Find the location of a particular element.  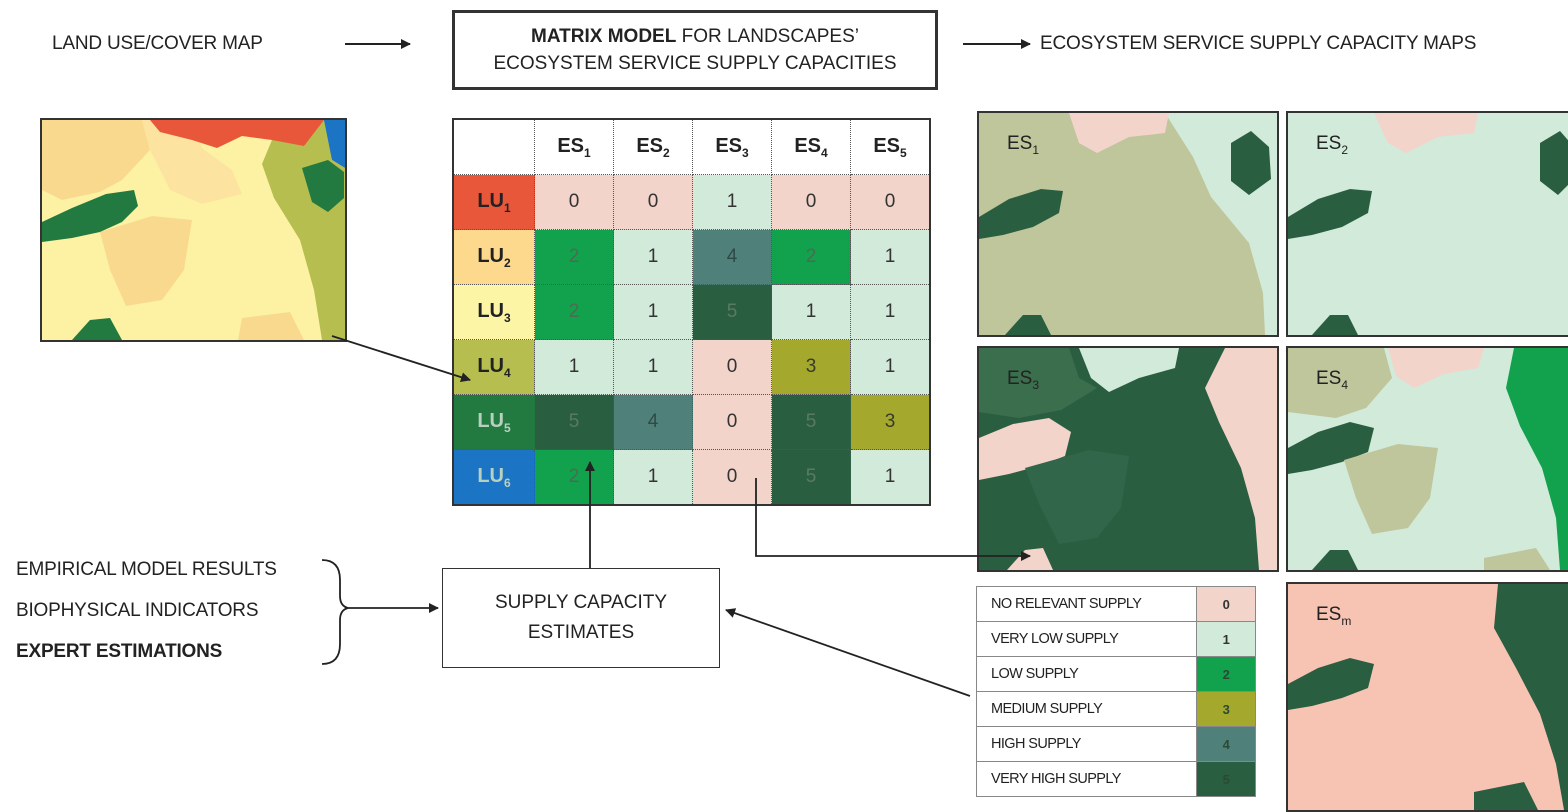

arrow-pixel-to-lu4 is located at coordinates (401, 358).